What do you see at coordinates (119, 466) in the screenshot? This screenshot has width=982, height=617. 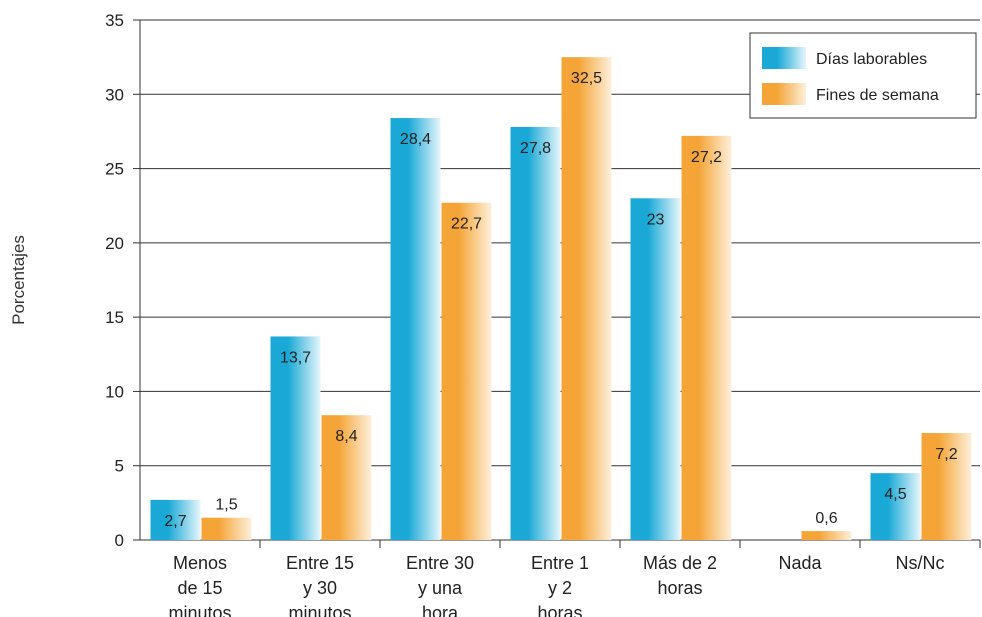 I see `y-tick-label: 5` at bounding box center [119, 466].